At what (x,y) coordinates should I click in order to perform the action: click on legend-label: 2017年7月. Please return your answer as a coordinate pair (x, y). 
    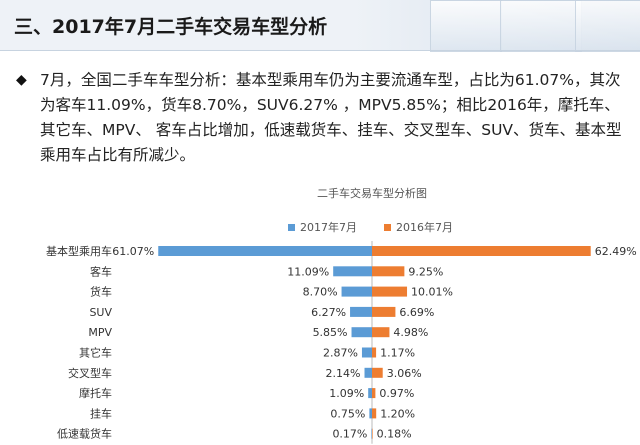
    Looking at the image, I should click on (328, 227).